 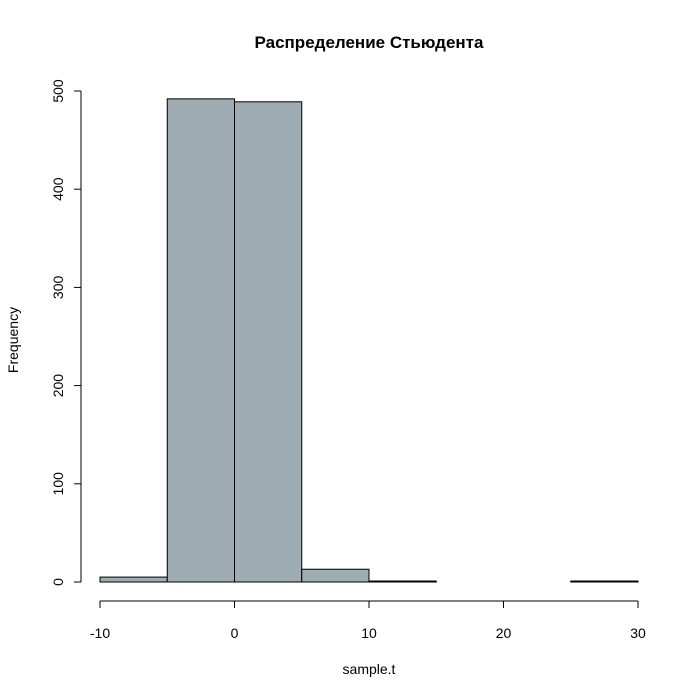 I want to click on x-tick-label: 30, so click(x=638, y=633).